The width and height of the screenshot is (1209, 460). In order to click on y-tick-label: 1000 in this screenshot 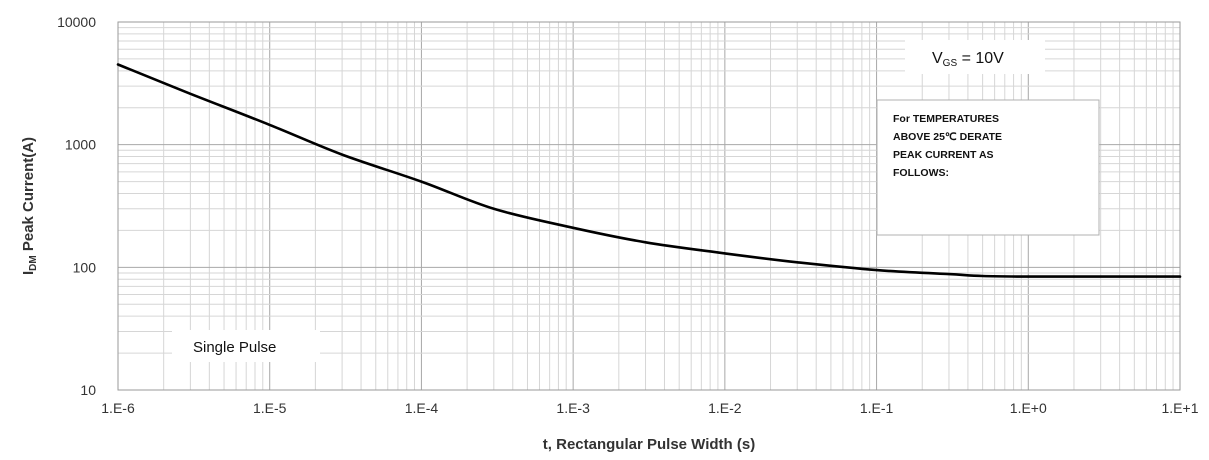, I will do `click(80, 145)`.